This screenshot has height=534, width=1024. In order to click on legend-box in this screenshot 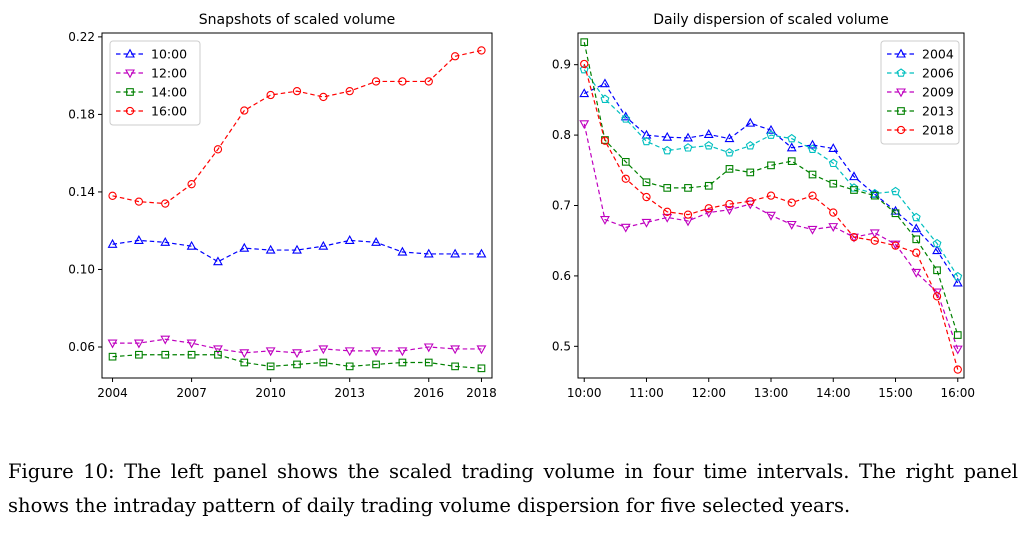, I will do `click(155, 83)`.